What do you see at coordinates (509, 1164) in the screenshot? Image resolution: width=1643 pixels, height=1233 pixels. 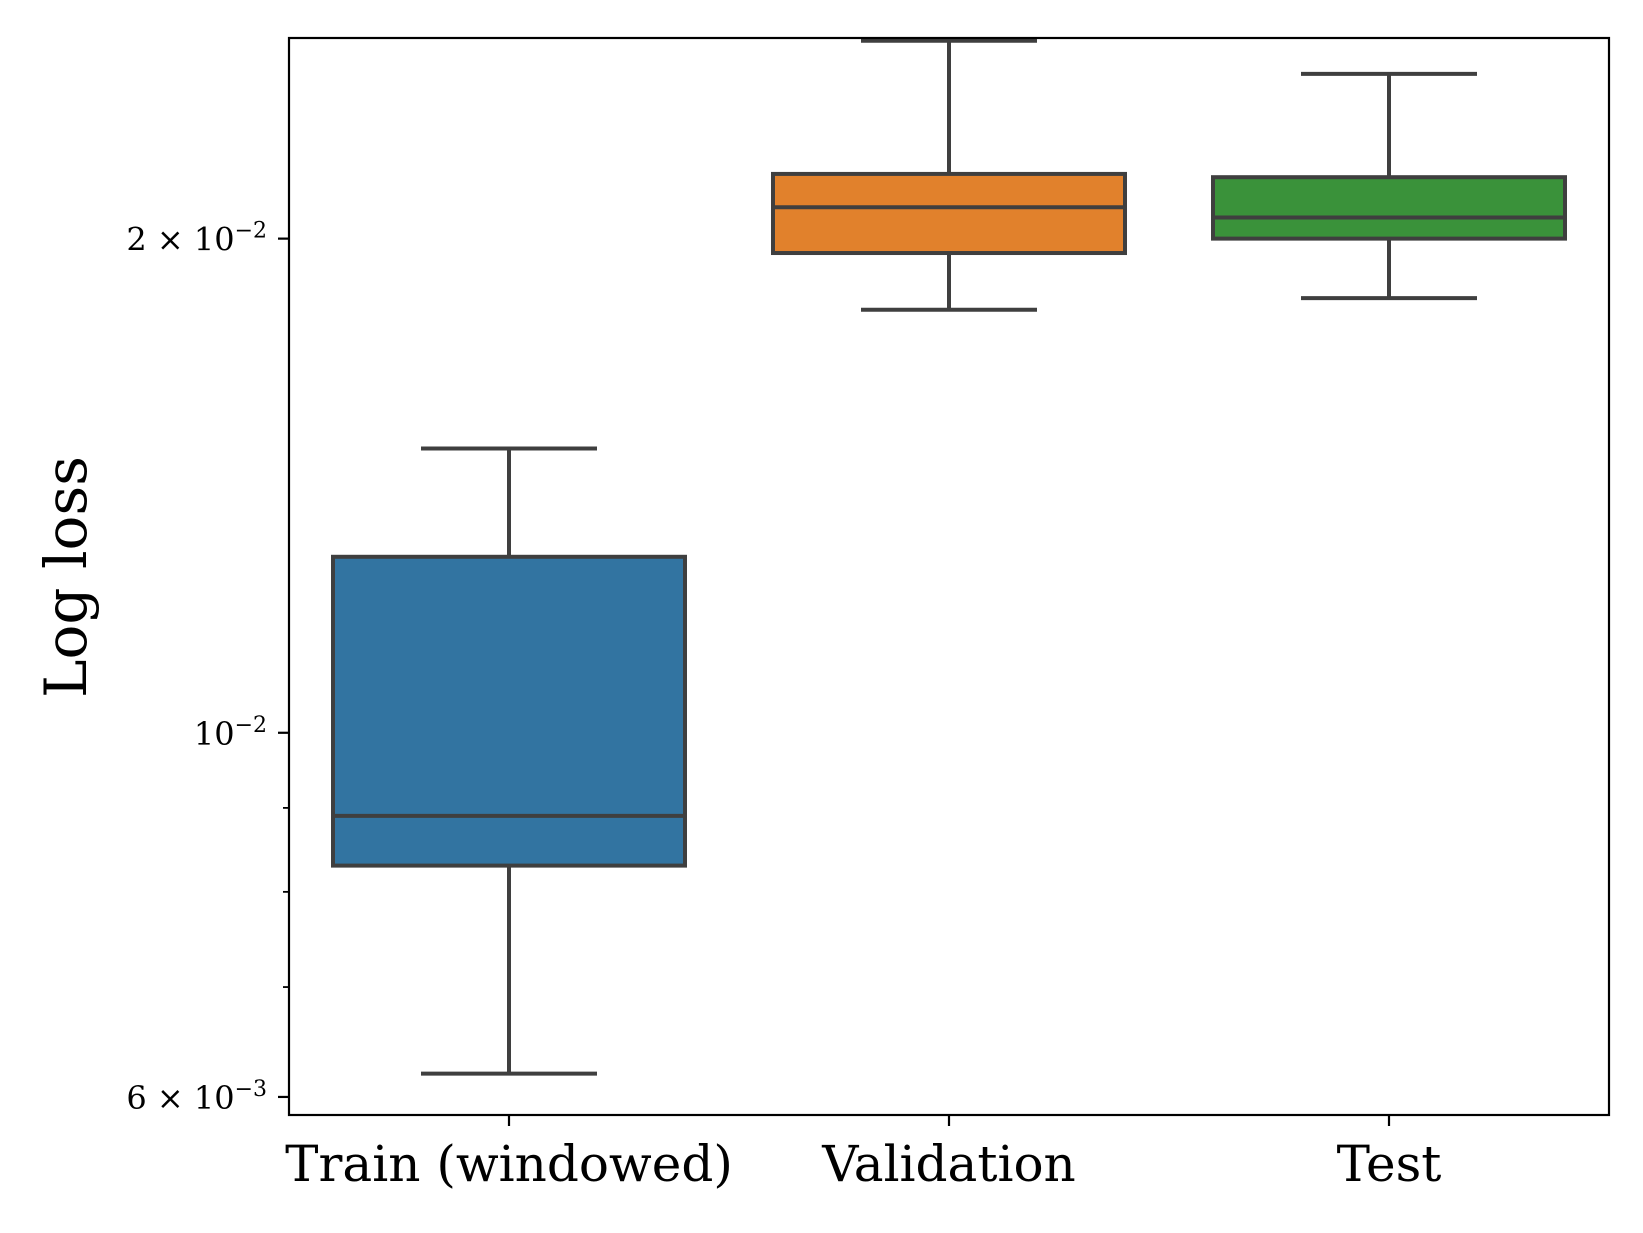 I see `x-tick-label: Train (windowed)` at bounding box center [509, 1164].